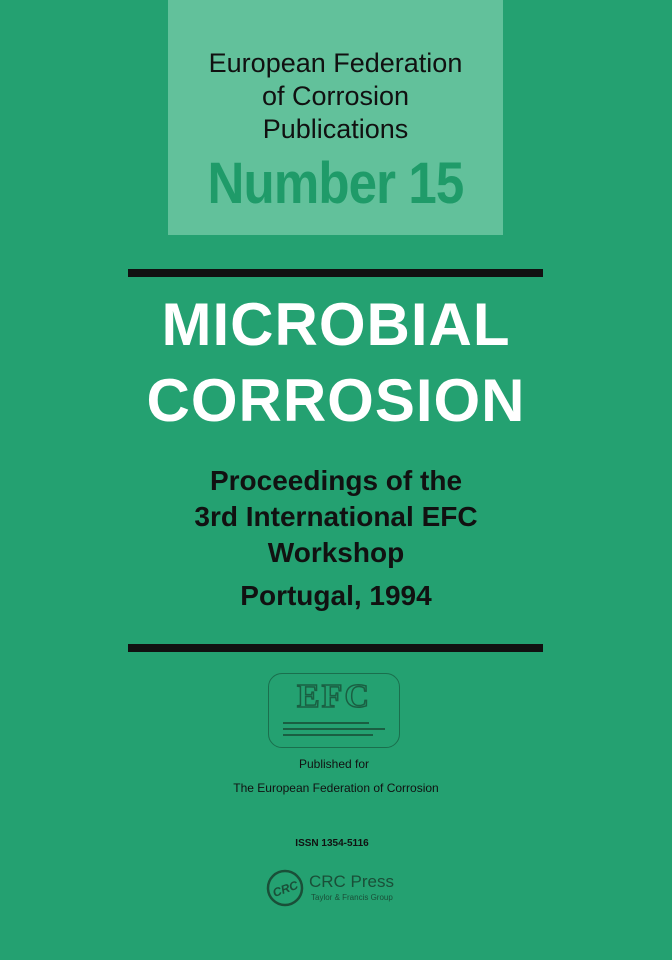 The height and width of the screenshot is (960, 672). Describe the element at coordinates (336, 324) in the screenshot. I see `title-line: MICROBIAL` at that location.